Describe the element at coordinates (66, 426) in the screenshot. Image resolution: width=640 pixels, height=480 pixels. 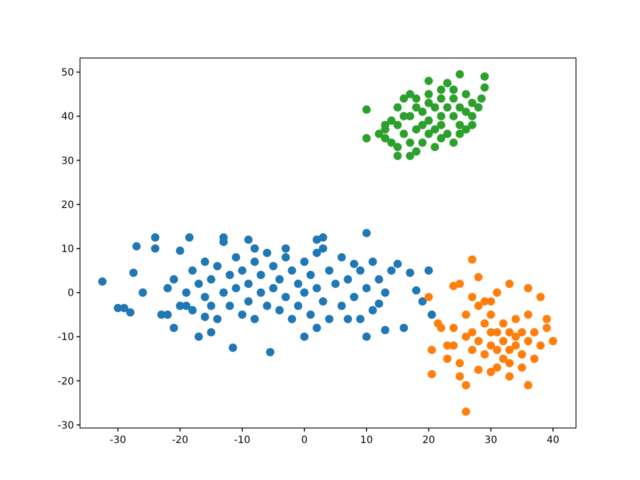
I see `y-tick-label: -30` at that location.